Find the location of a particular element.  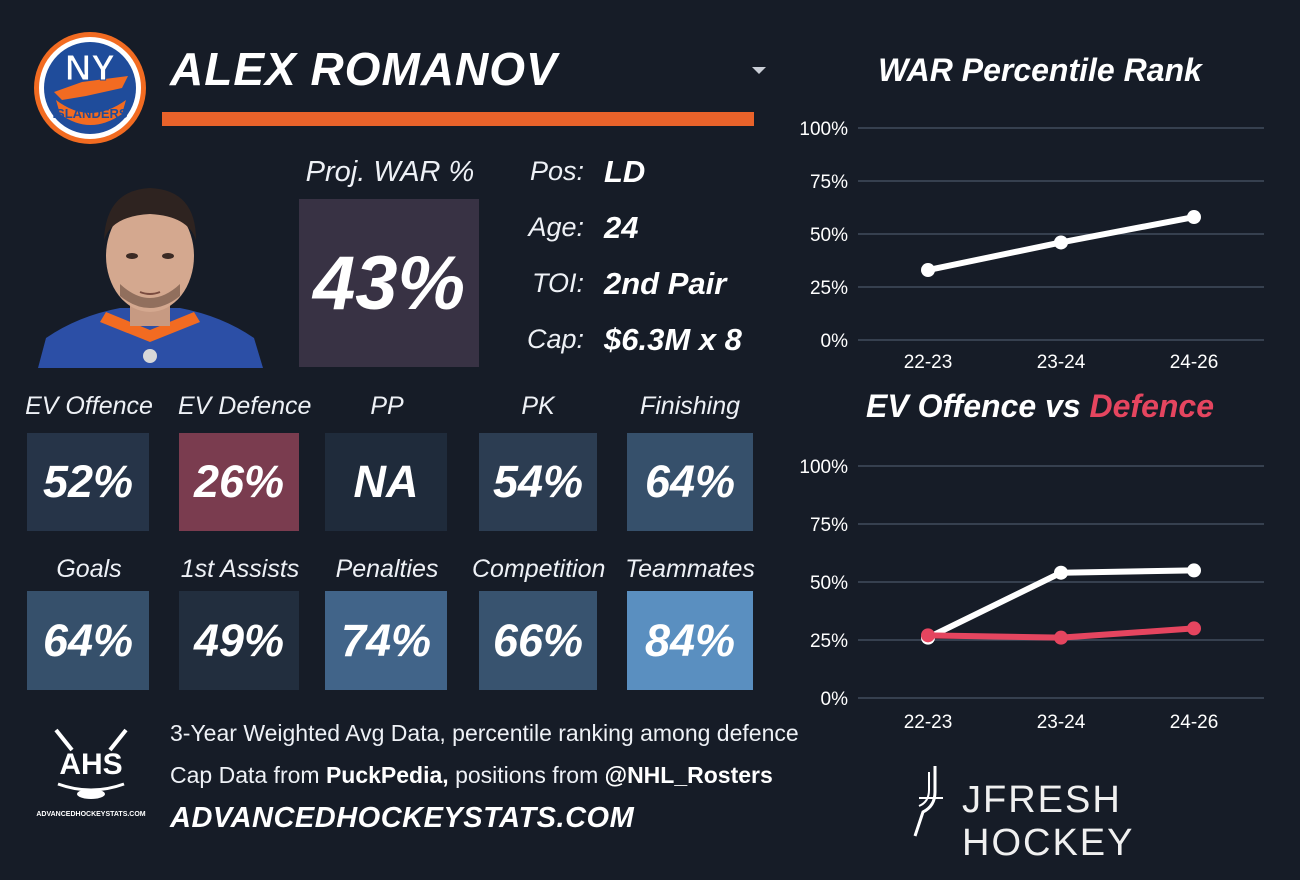

chart-title-ev: EV Offence vs Defence is located at coordinates (1040, 406).